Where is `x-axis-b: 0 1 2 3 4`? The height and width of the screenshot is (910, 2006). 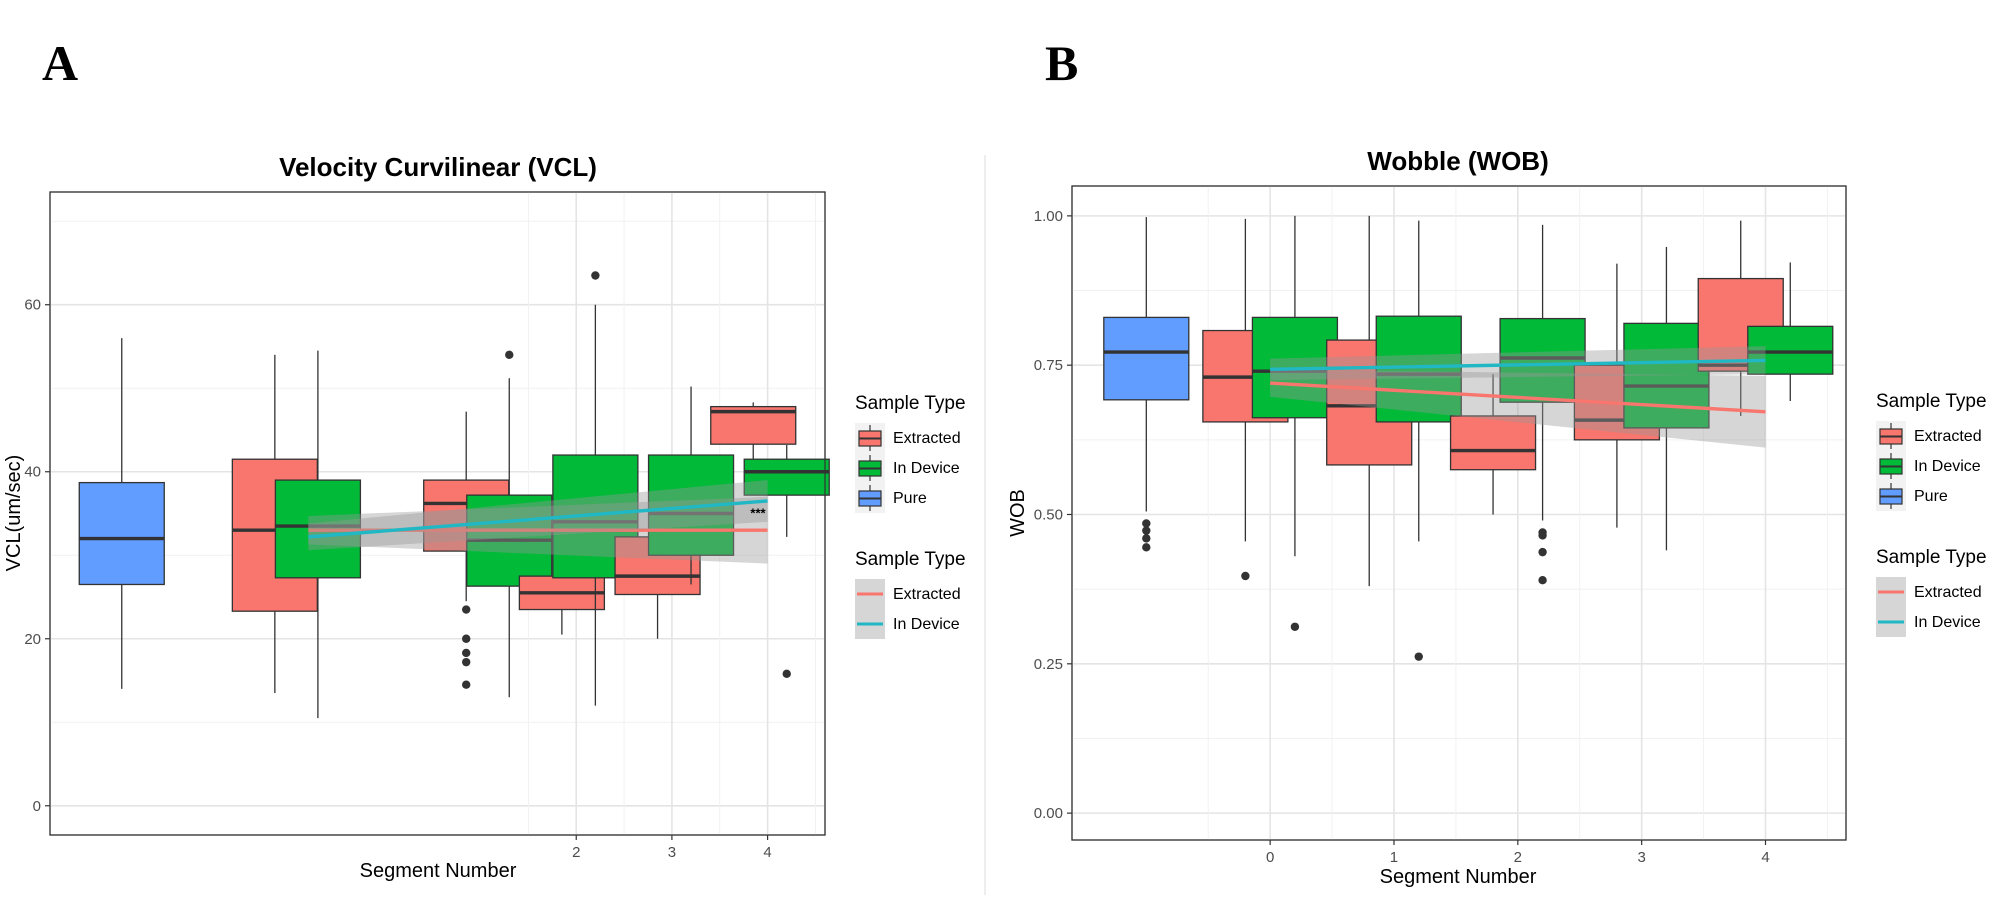
x-axis-b: 0 1 2 3 4 is located at coordinates (1518, 853).